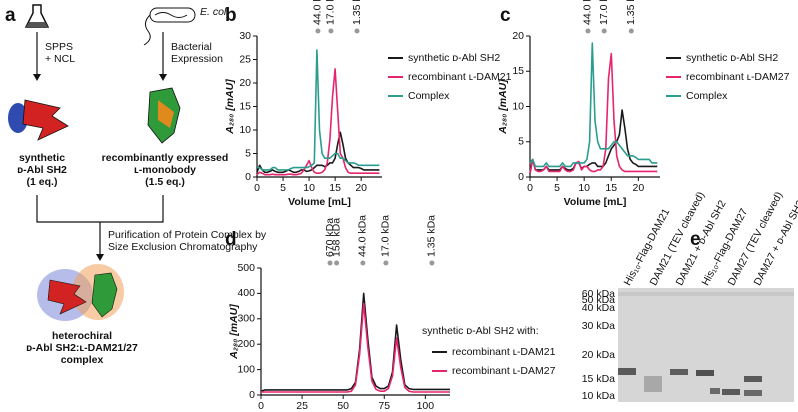 This screenshot has width=798, height=412. What do you see at coordinates (100, 226) in the screenshot?
I see `bracket` at bounding box center [100, 226].